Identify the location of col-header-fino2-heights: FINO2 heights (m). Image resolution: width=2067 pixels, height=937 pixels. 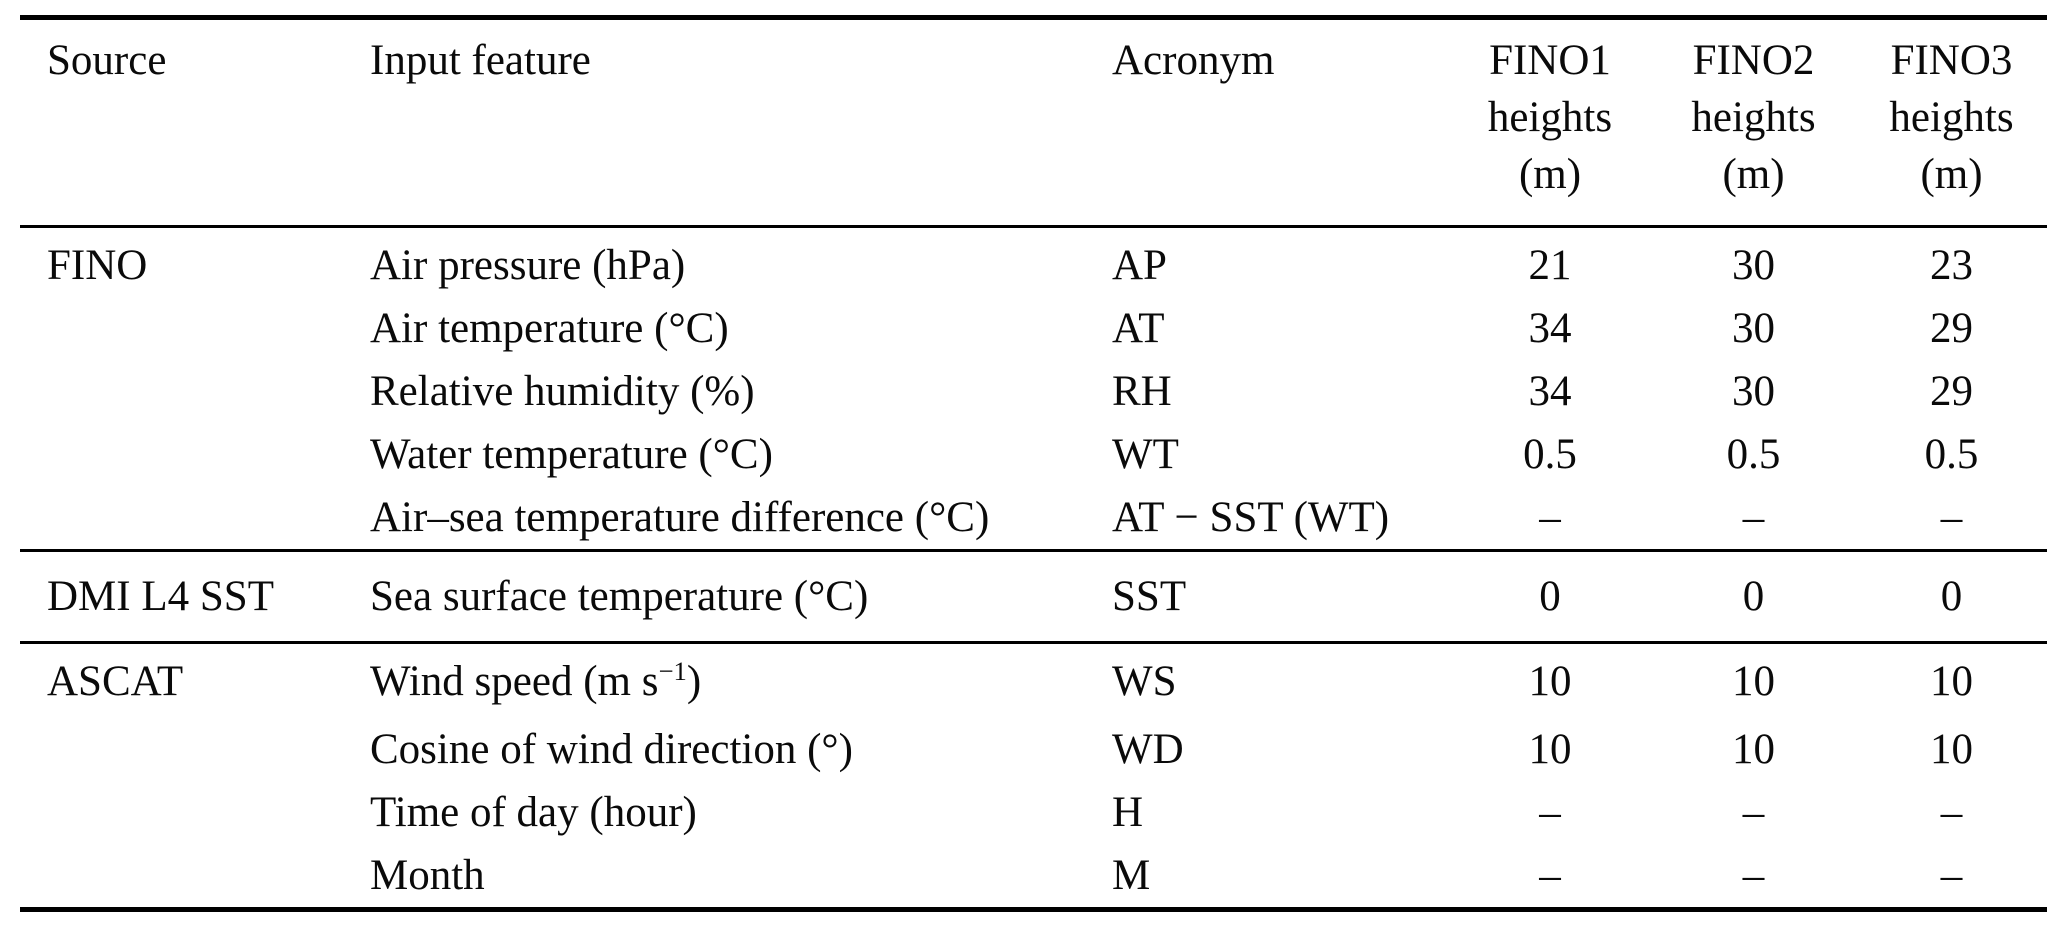
(1753, 122).